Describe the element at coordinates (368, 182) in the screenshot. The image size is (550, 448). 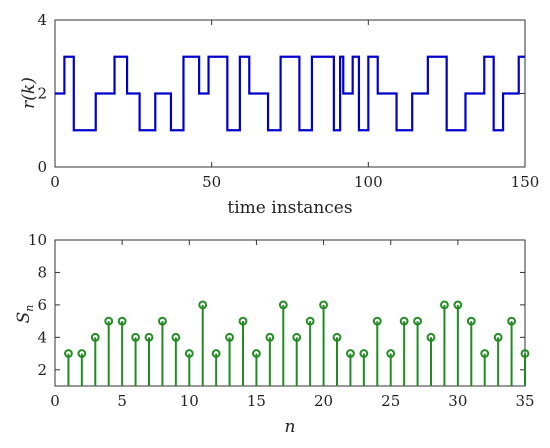
I see `x-tick-label: 100` at that location.